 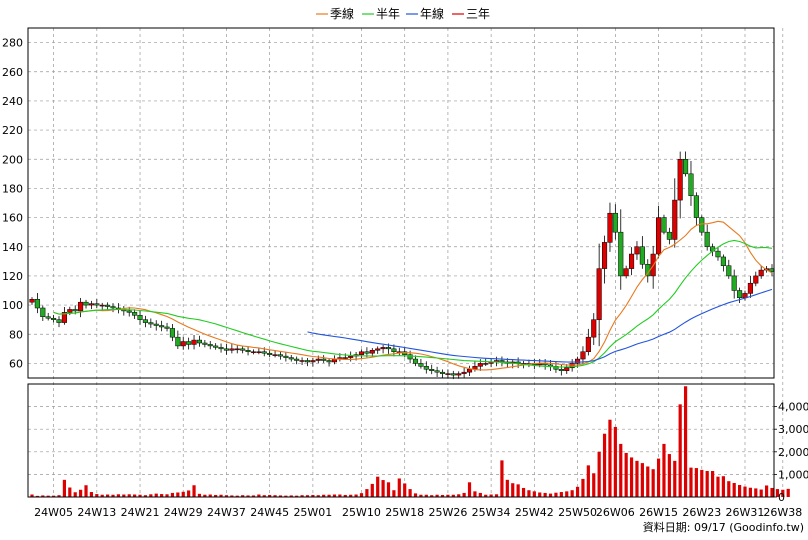 What do you see at coordinates (723, 527) in the screenshot?
I see `data-date-credit: 資料日期: 09/17 (Goodinfo.tw)` at bounding box center [723, 527].